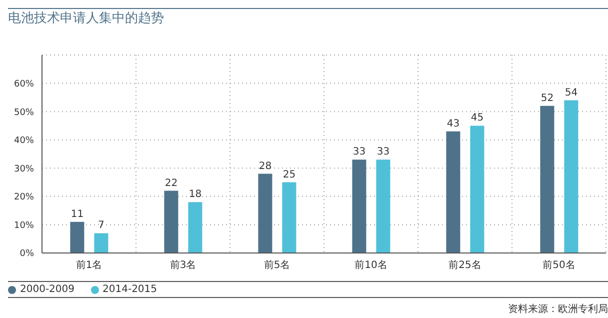  I want to click on y-tick-label: 50%, so click(24, 113).